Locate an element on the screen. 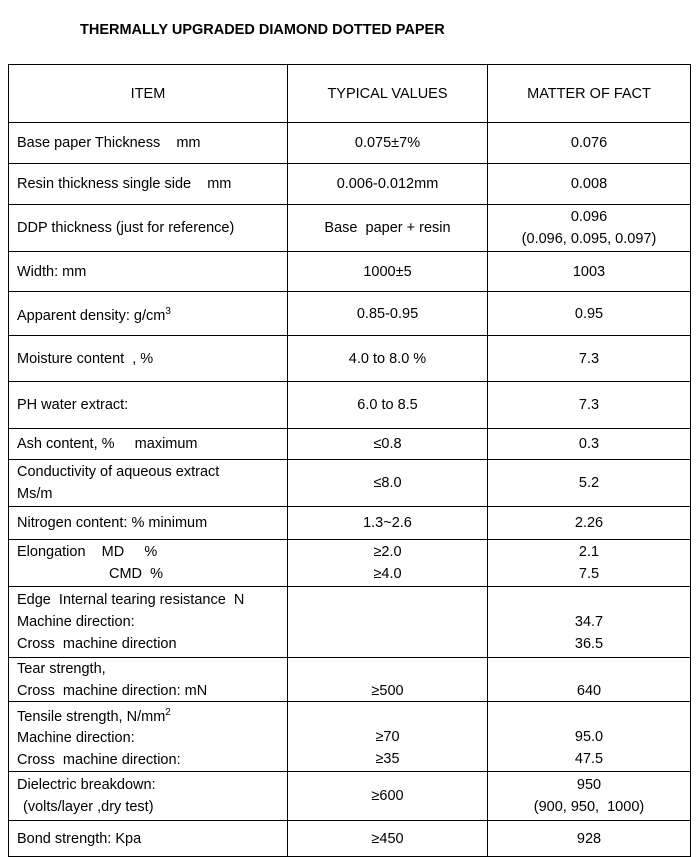 Image resolution: width=698 pixels, height=857 pixels. cell-text: Nitrogen content: % minimum is located at coordinates (112, 523).